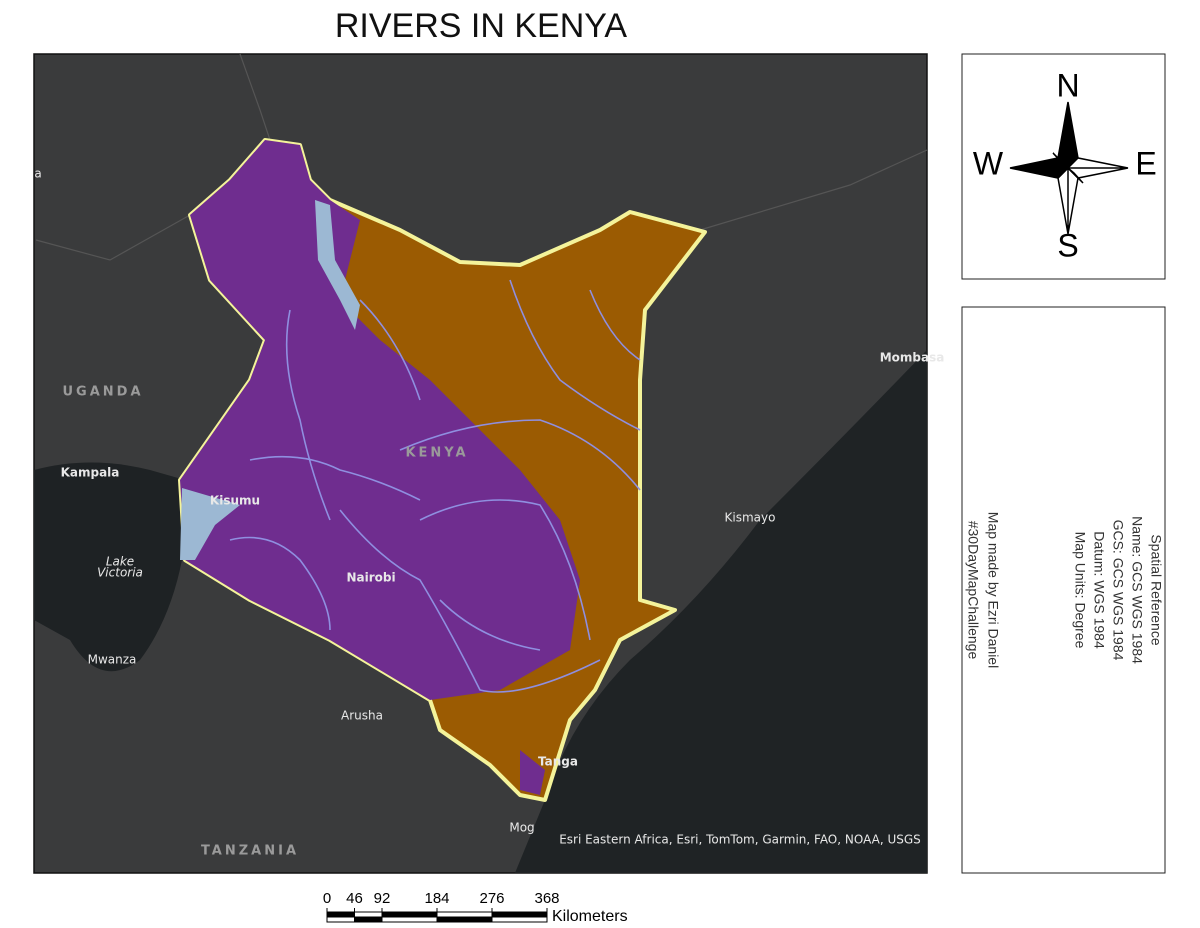 This screenshot has width=1200, height=928. I want to click on scale-tick-label: 92, so click(382, 898).